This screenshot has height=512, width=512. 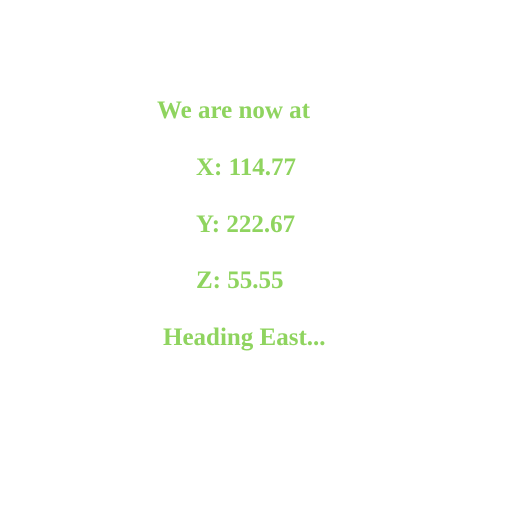 What do you see at coordinates (240, 280) in the screenshot?
I see `z-coordinate: Z: 55.55` at bounding box center [240, 280].